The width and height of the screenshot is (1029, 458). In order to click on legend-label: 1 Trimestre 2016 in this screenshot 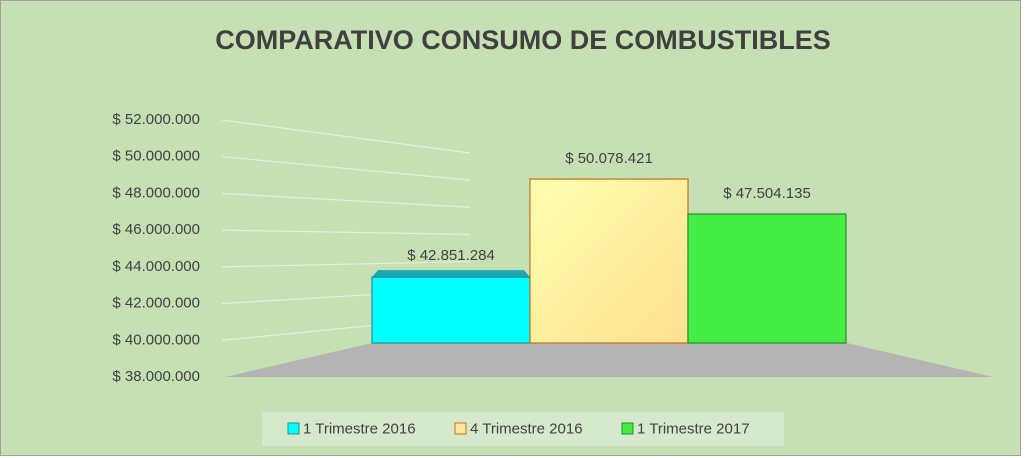, I will do `click(359, 428)`.